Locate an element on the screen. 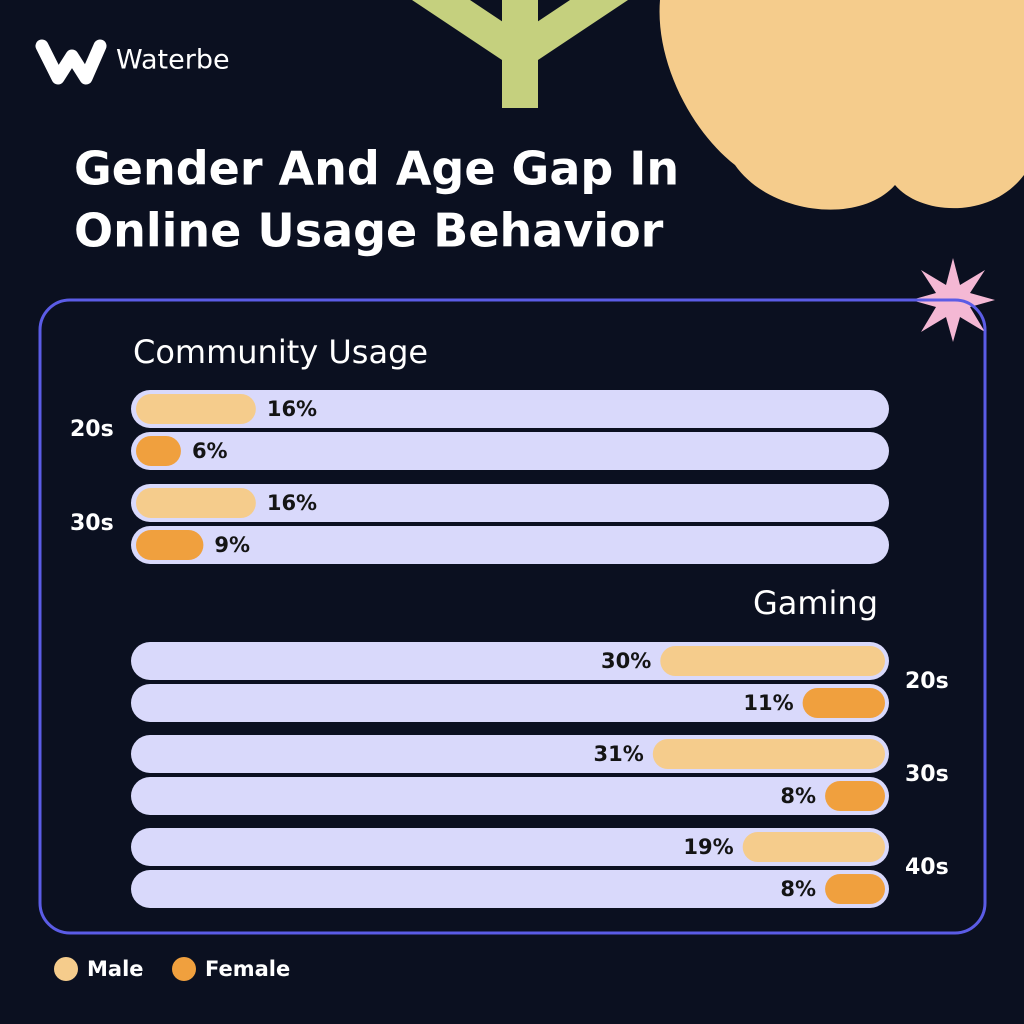 The width and height of the screenshot is (1024, 1024). legend: Male Female is located at coordinates (172, 969).